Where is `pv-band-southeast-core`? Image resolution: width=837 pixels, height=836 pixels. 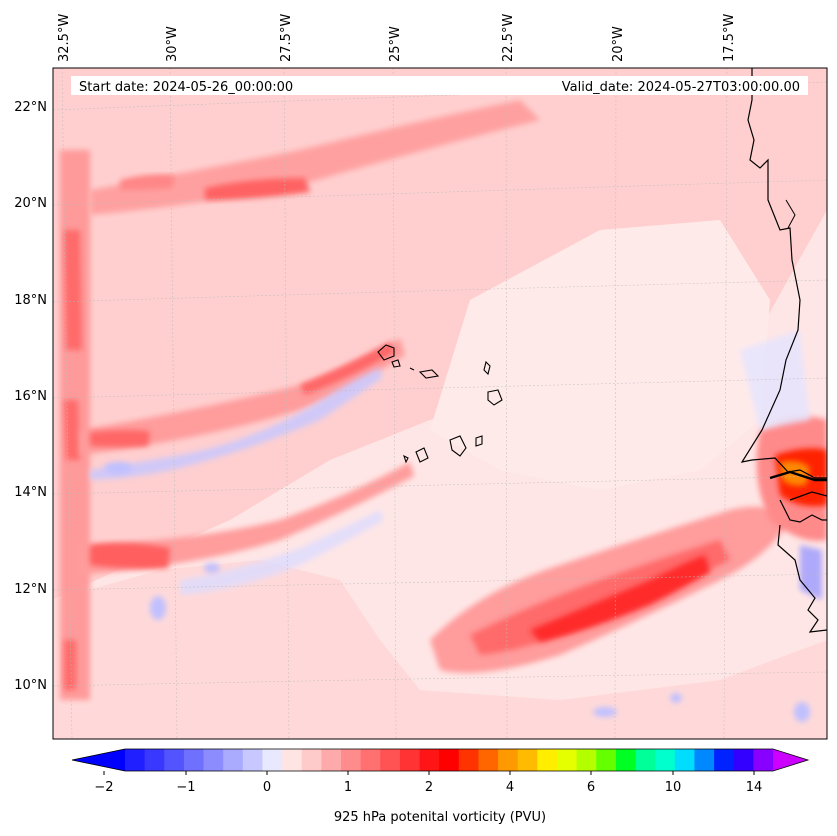 pv-band-southeast-core is located at coordinates (620, 598).